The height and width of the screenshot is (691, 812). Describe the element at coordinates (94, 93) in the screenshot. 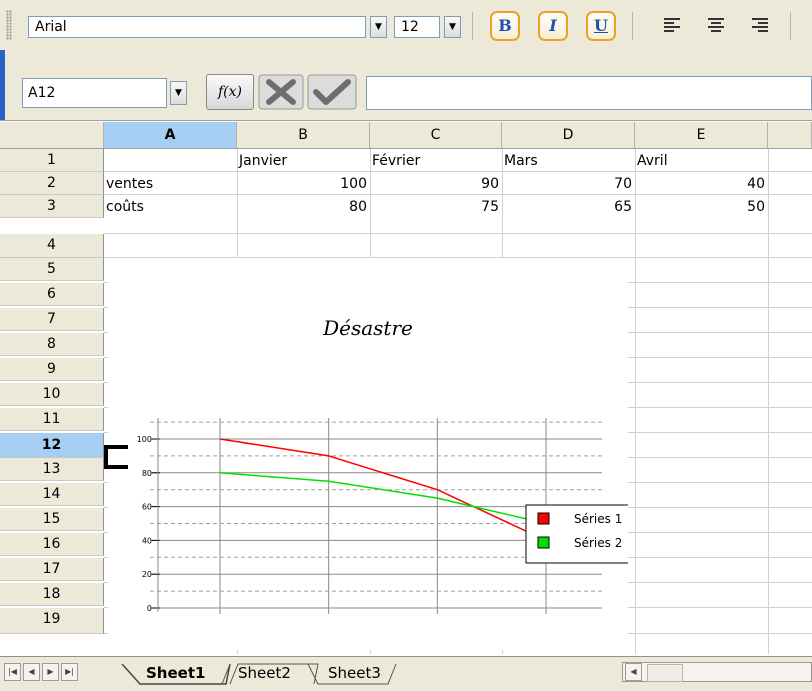

I see `cell-reference-box: A12` at that location.